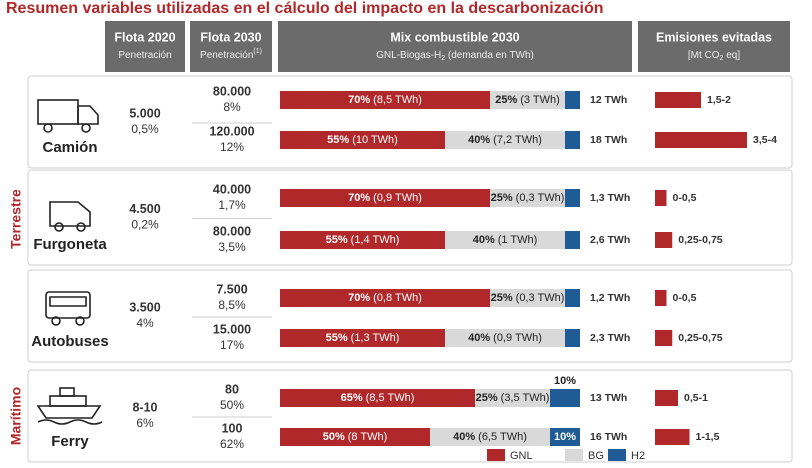 The height and width of the screenshot is (468, 812). Describe the element at coordinates (232, 444) in the screenshot. I see `penetration-2030: 62%` at that location.